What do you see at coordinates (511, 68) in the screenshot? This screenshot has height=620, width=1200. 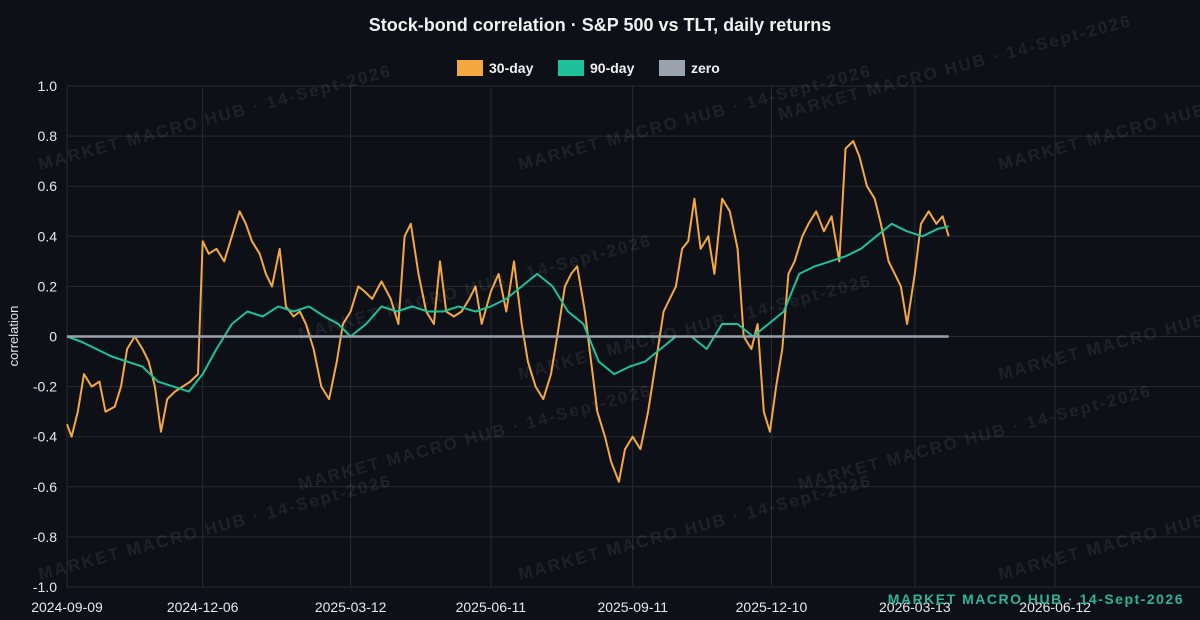 I see `legend-label-30-day: 30-day` at bounding box center [511, 68].